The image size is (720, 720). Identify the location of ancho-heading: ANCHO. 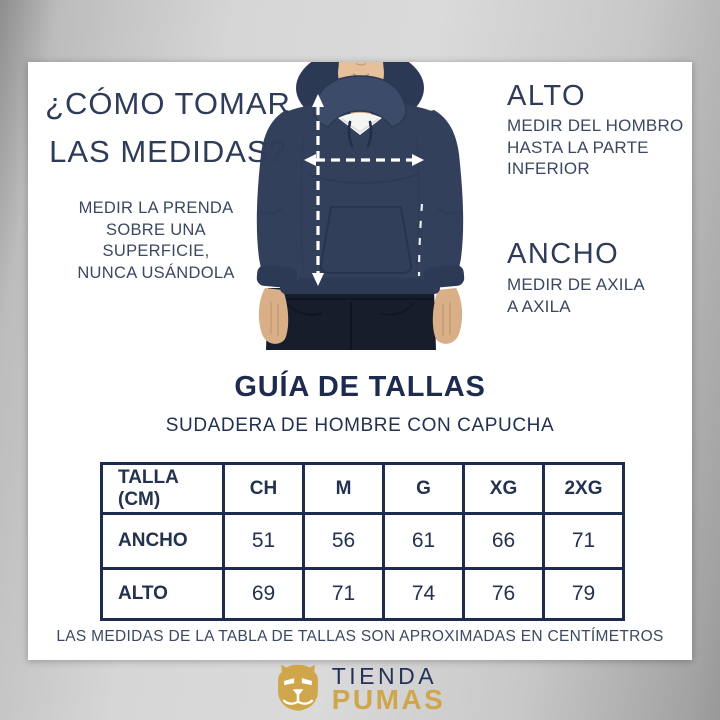
(563, 254).